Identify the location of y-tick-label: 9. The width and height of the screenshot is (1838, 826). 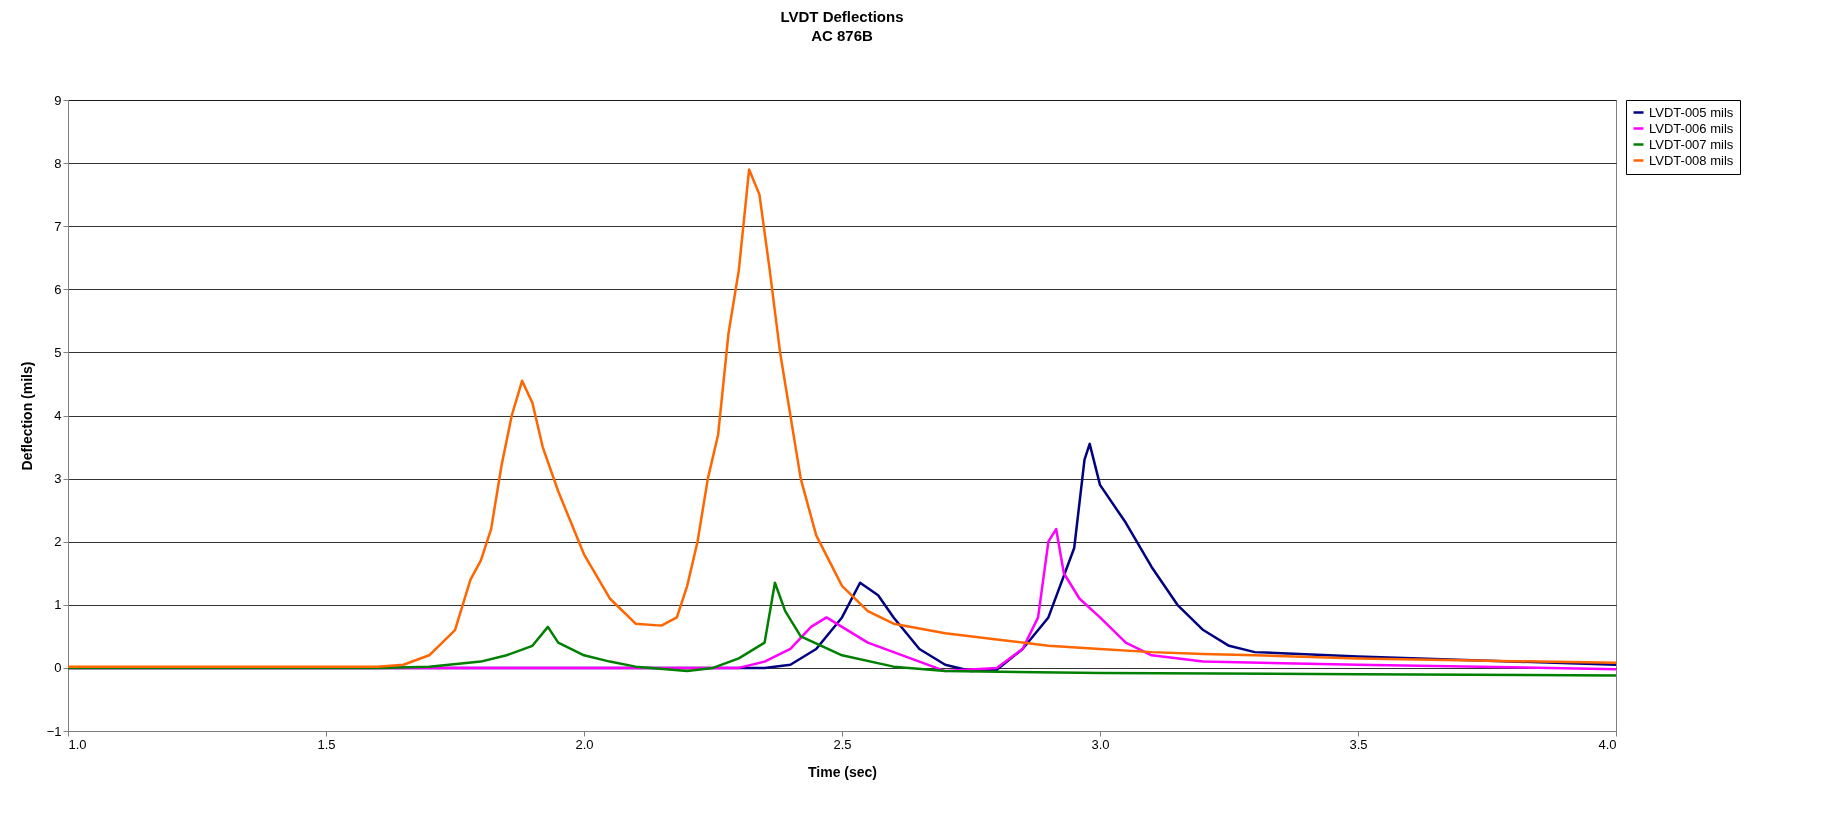
(58, 100).